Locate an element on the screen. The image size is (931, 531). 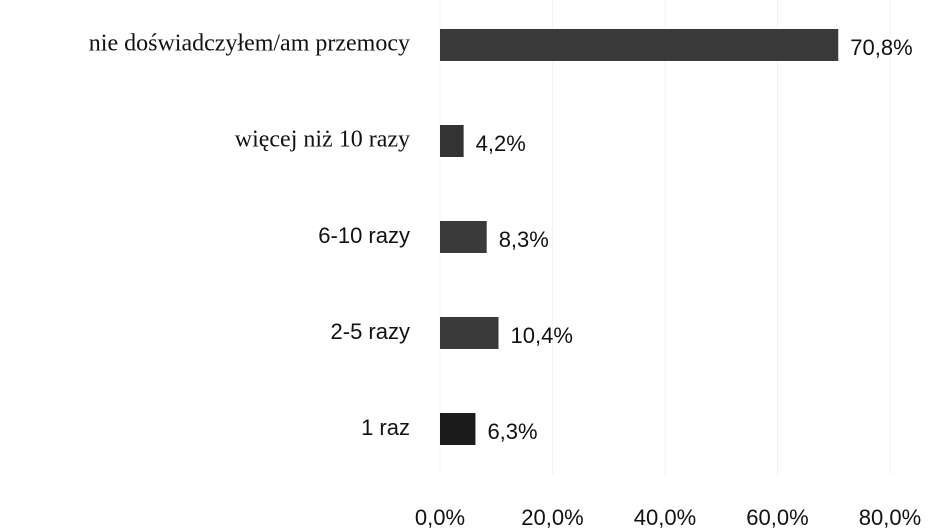
value-label: 8,3% is located at coordinates (524, 239).